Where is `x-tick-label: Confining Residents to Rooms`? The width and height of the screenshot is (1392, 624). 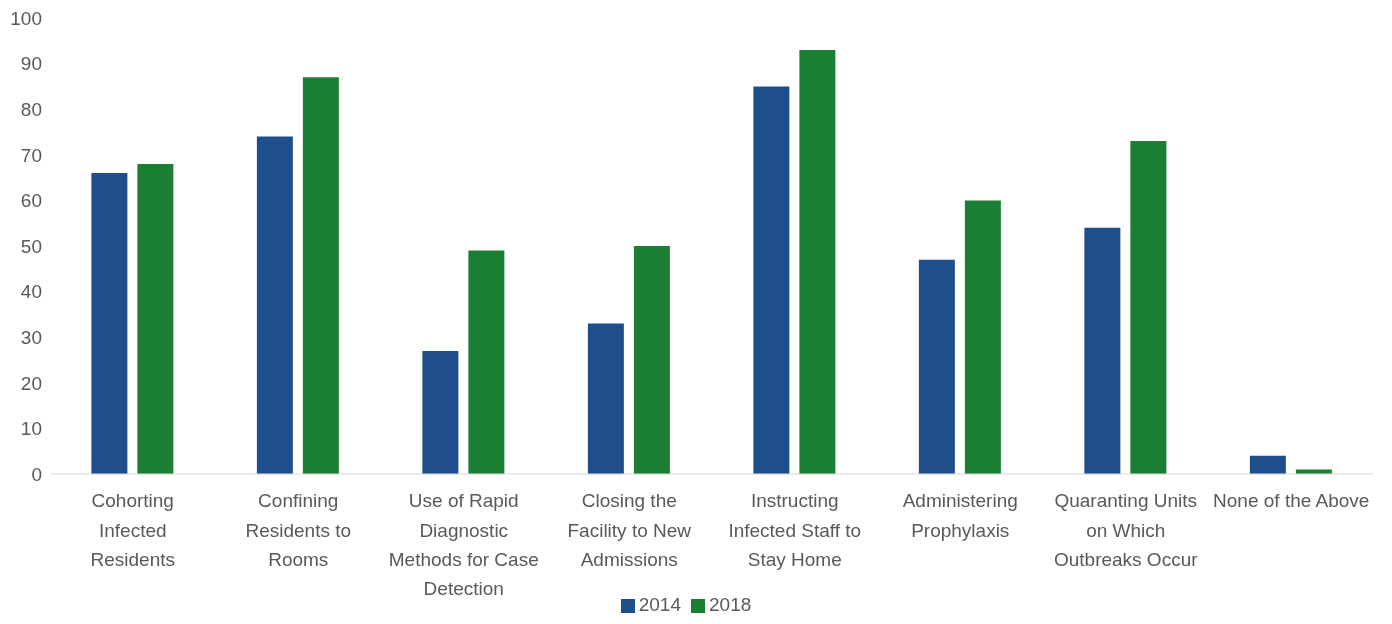
x-tick-label: Confining Residents to Rooms is located at coordinates (298, 530).